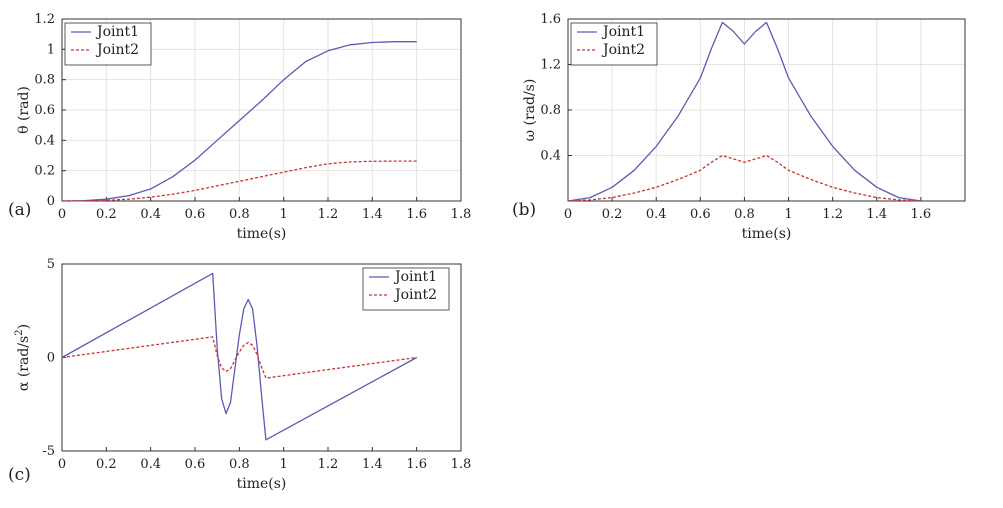 This screenshot has height=508, width=1003. What do you see at coordinates (44, 171) in the screenshot?
I see `y-tick-label: 0.2` at bounding box center [44, 171].